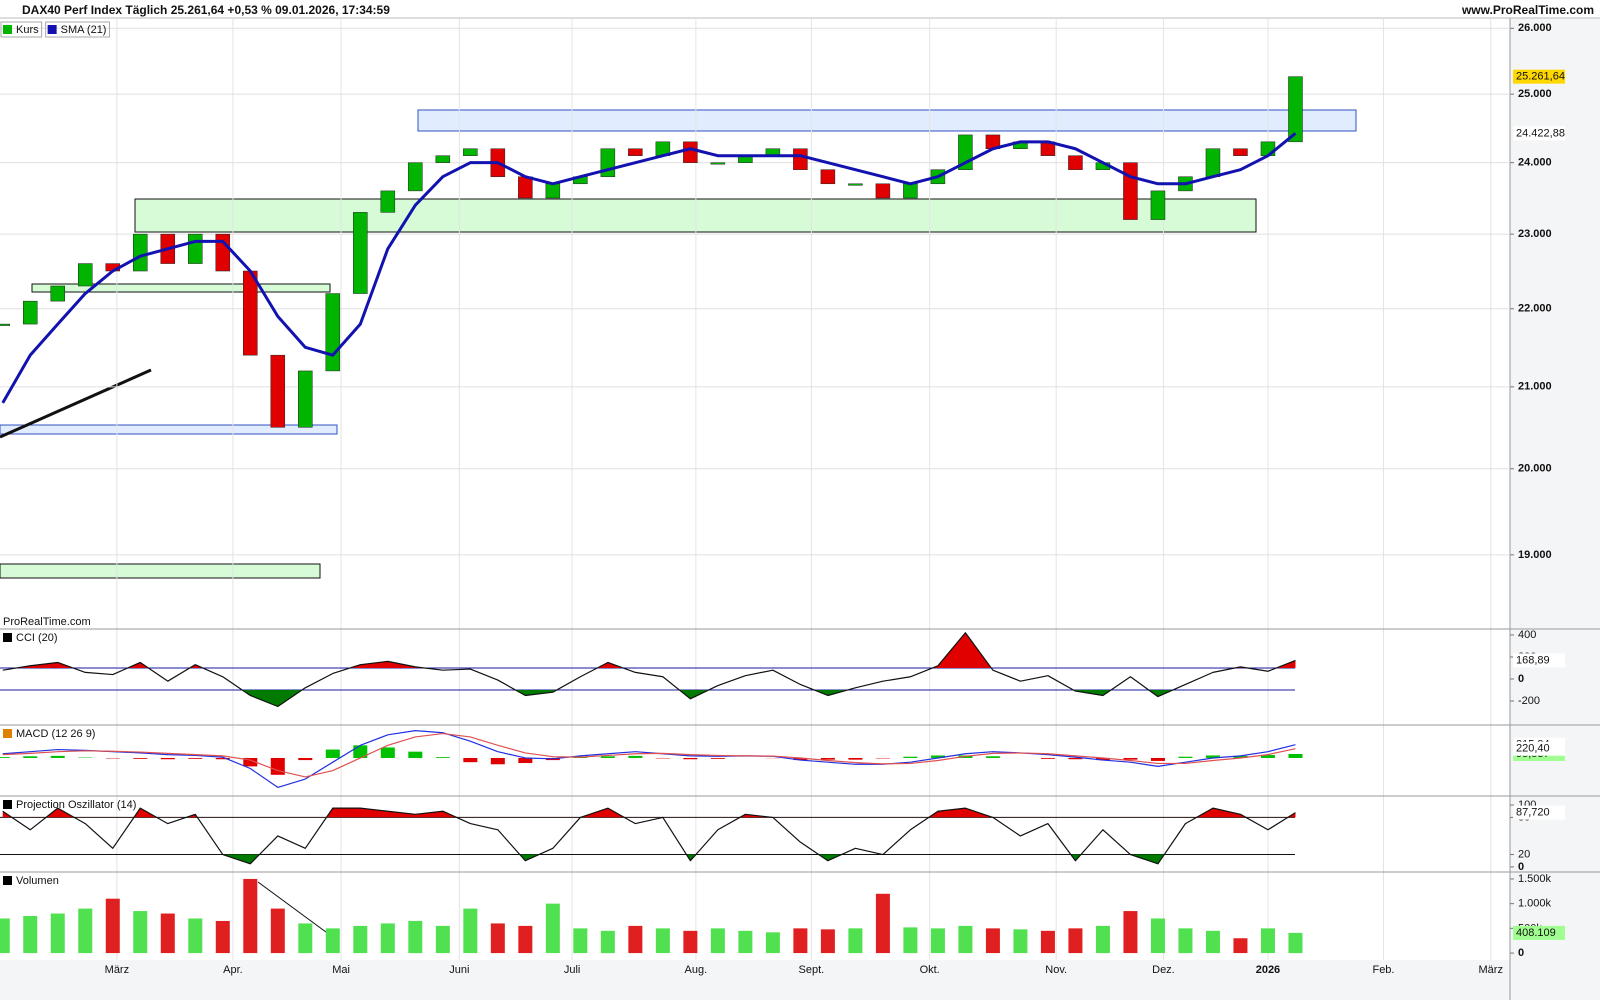 The height and width of the screenshot is (1005, 1600). Describe the element at coordinates (1268, 970) in the screenshot. I see `x-tick-label: 2026` at that location.